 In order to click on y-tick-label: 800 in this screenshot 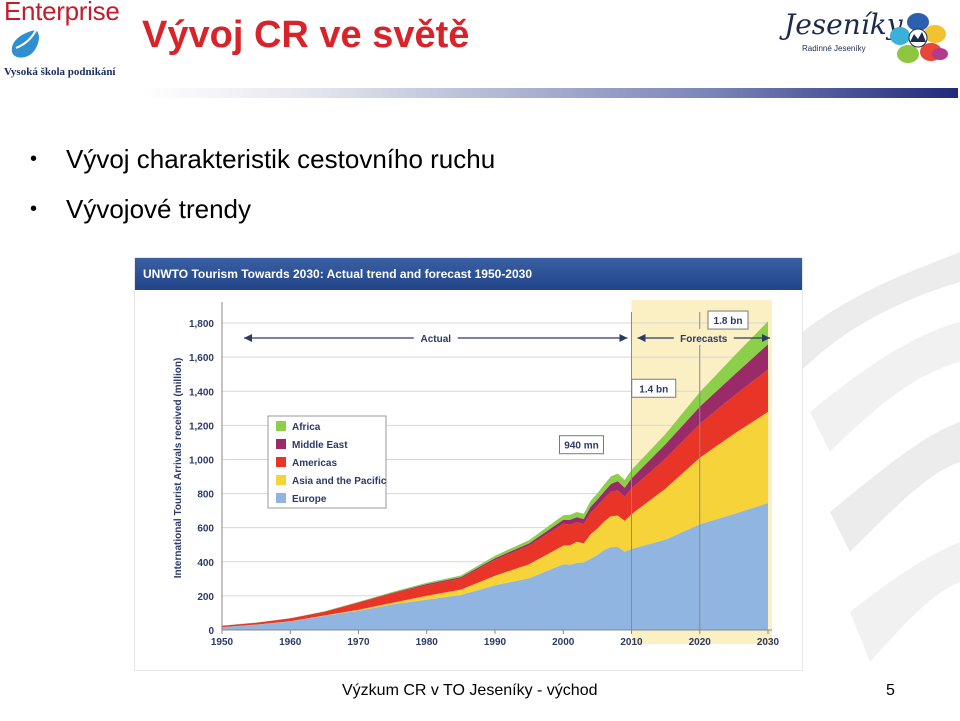, I will do `click(205, 495)`.